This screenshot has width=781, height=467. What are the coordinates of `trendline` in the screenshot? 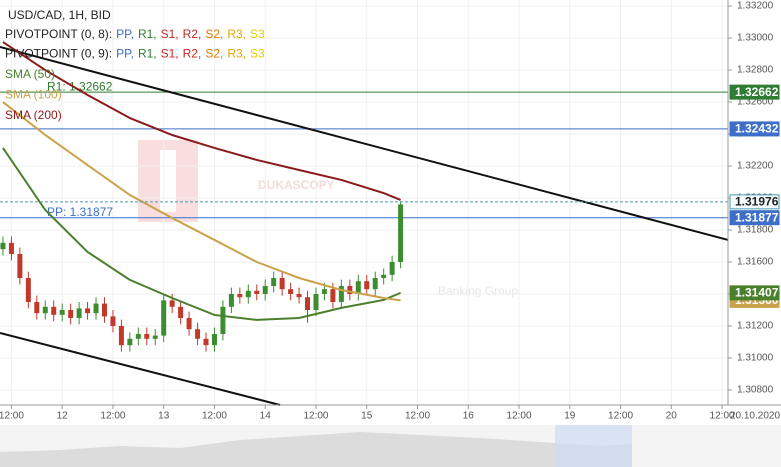 It's located at (140, 369).